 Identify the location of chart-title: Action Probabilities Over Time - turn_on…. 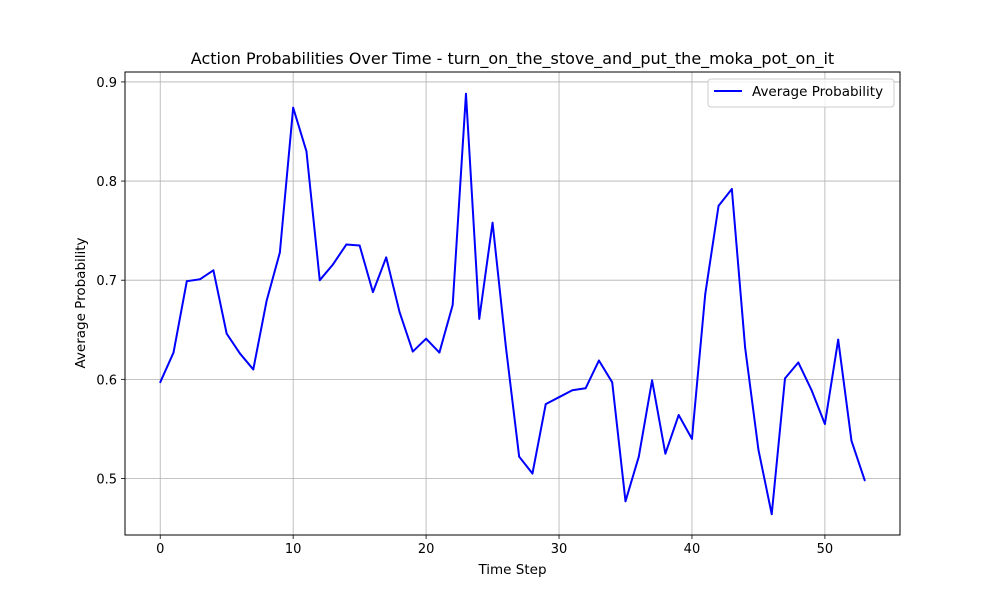
(512, 59).